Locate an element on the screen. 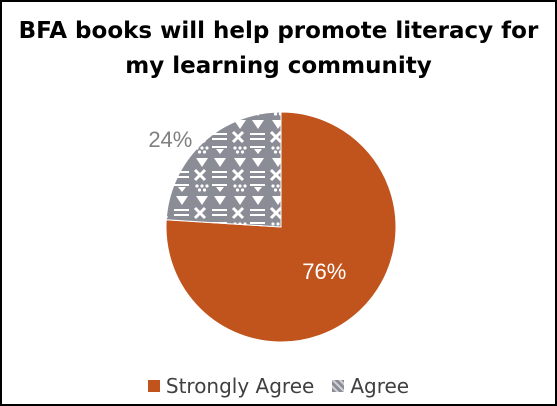 The image size is (557, 406). legend: Strongly Agree Agree is located at coordinates (278, 386).